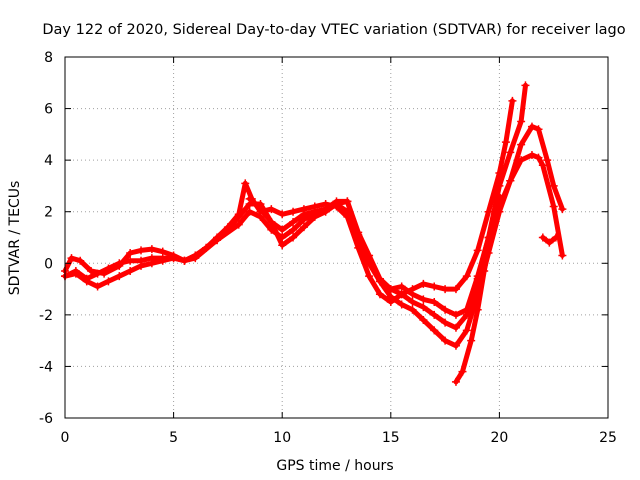 The width and height of the screenshot is (640, 480). Describe the element at coordinates (48, 161) in the screenshot. I see `y-tick-label: 4` at that location.